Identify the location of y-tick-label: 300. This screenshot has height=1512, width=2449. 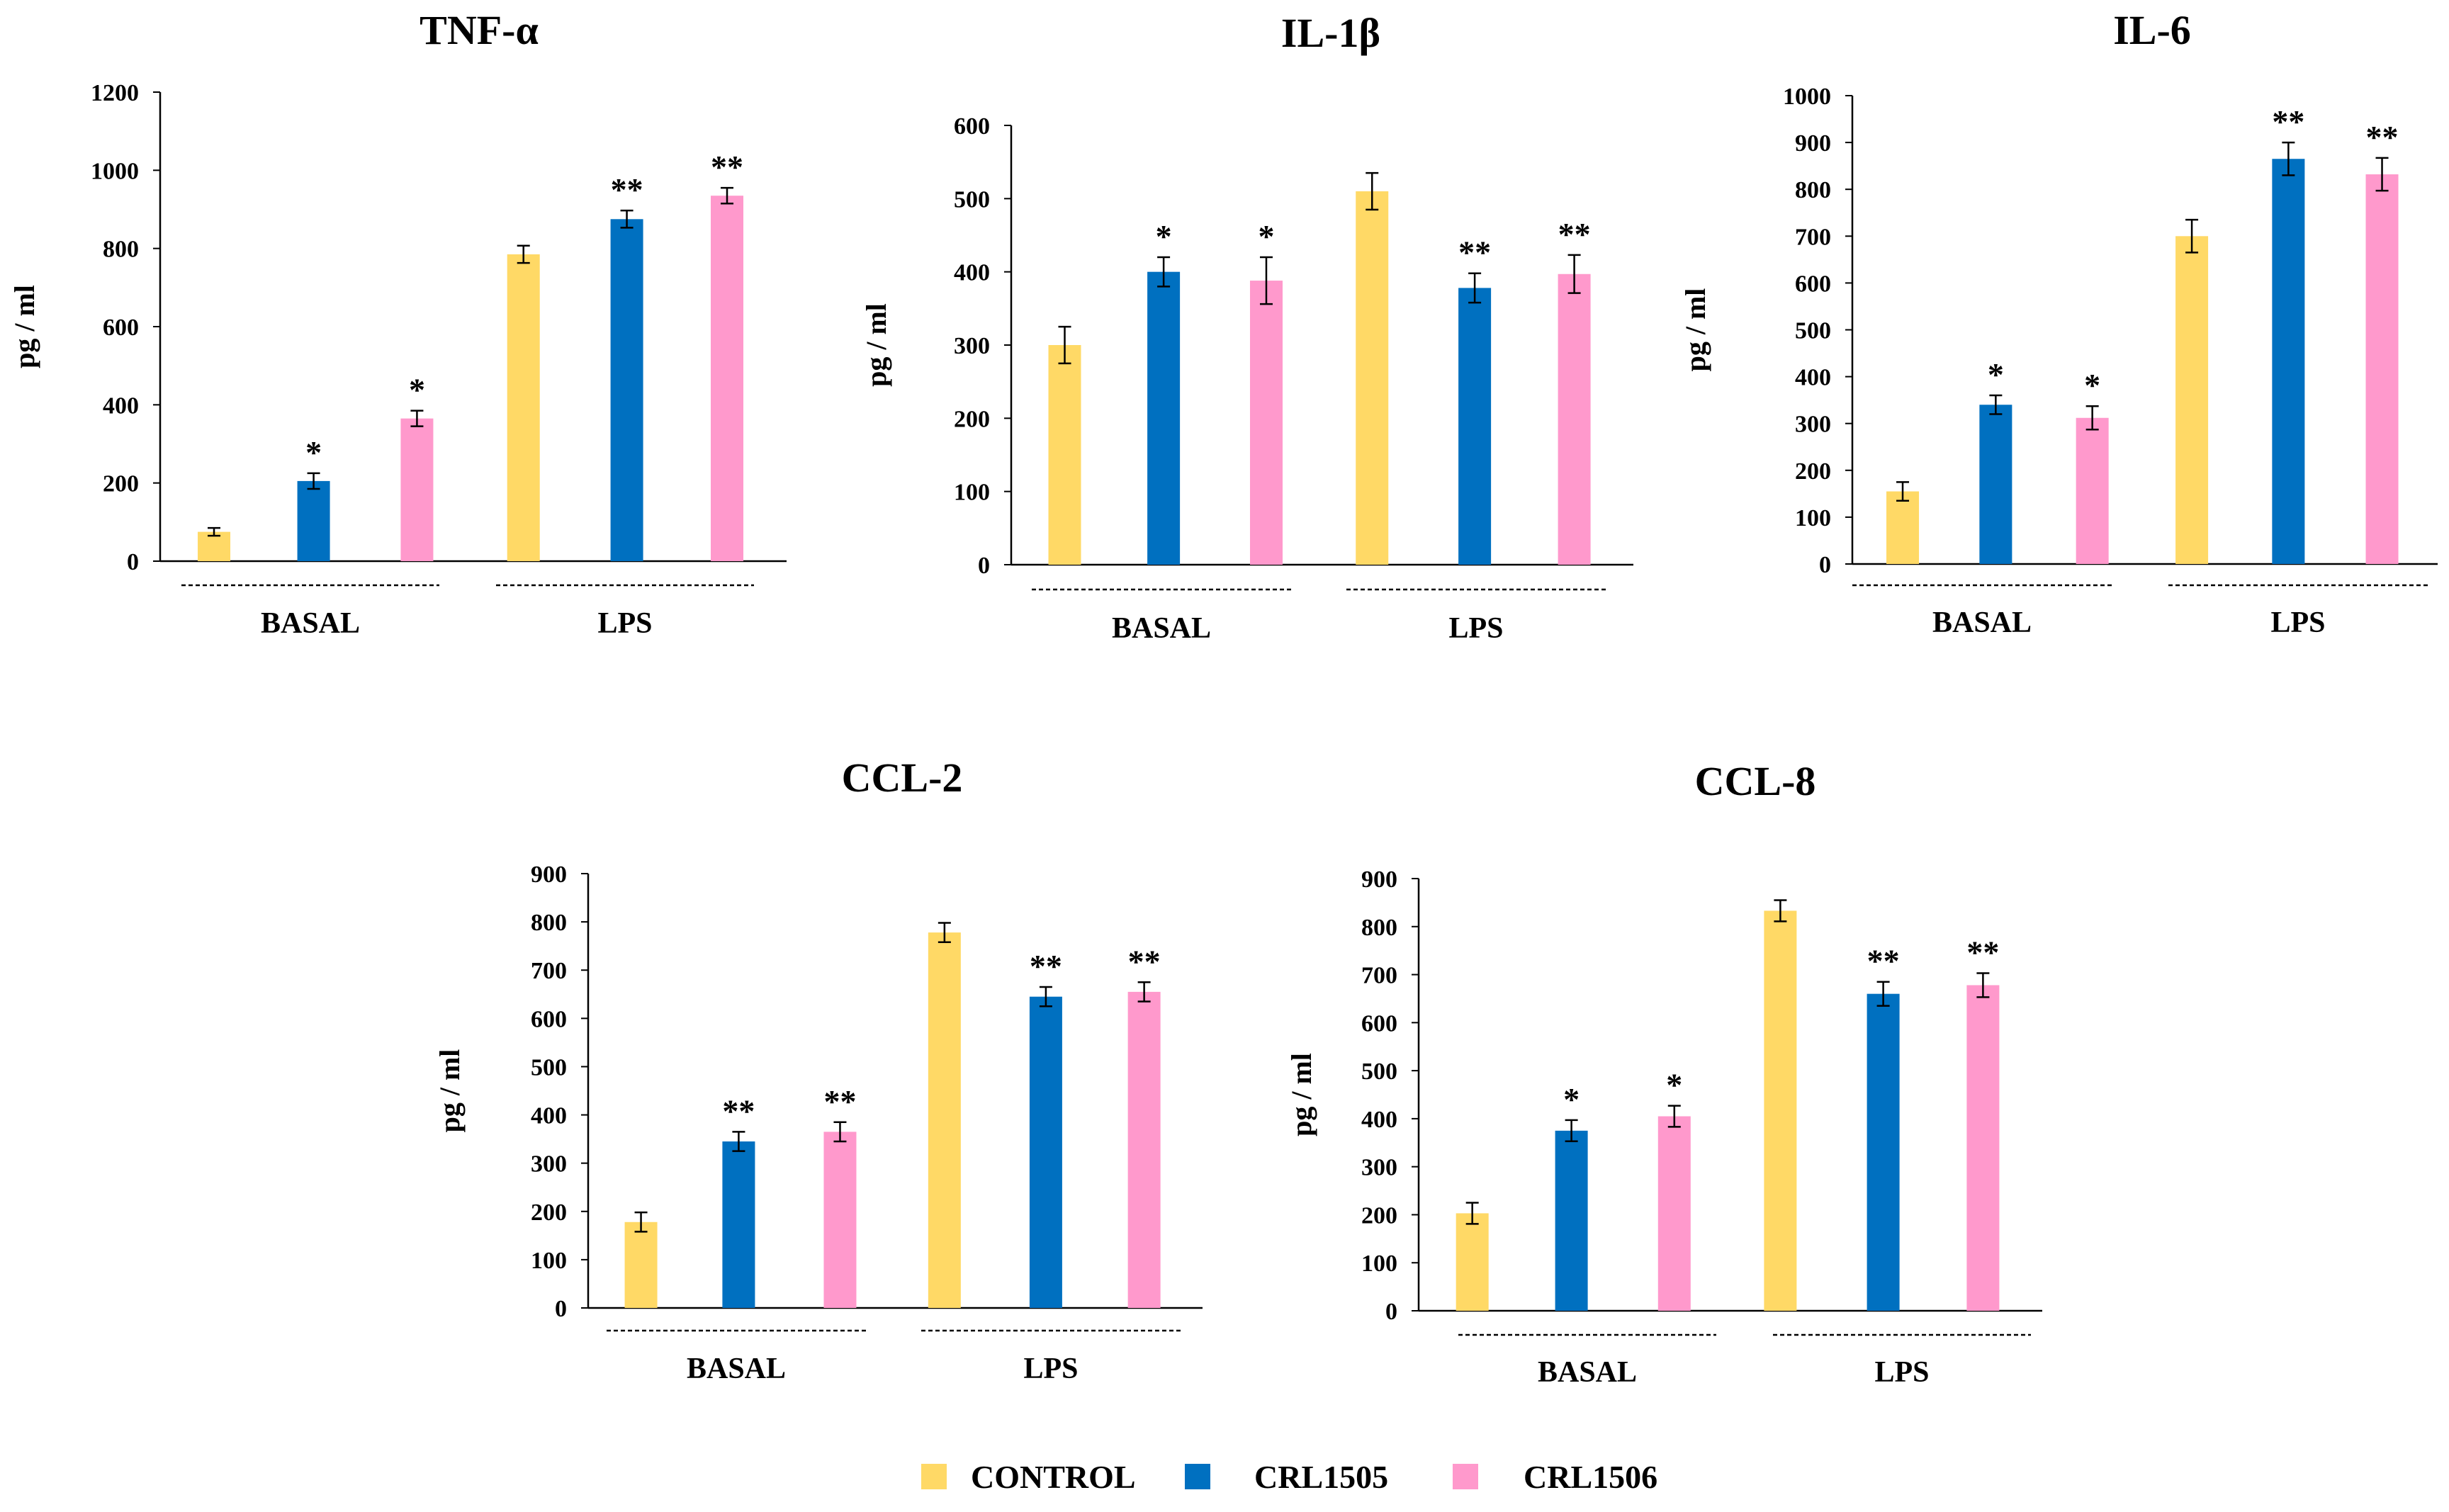
(1813, 425).